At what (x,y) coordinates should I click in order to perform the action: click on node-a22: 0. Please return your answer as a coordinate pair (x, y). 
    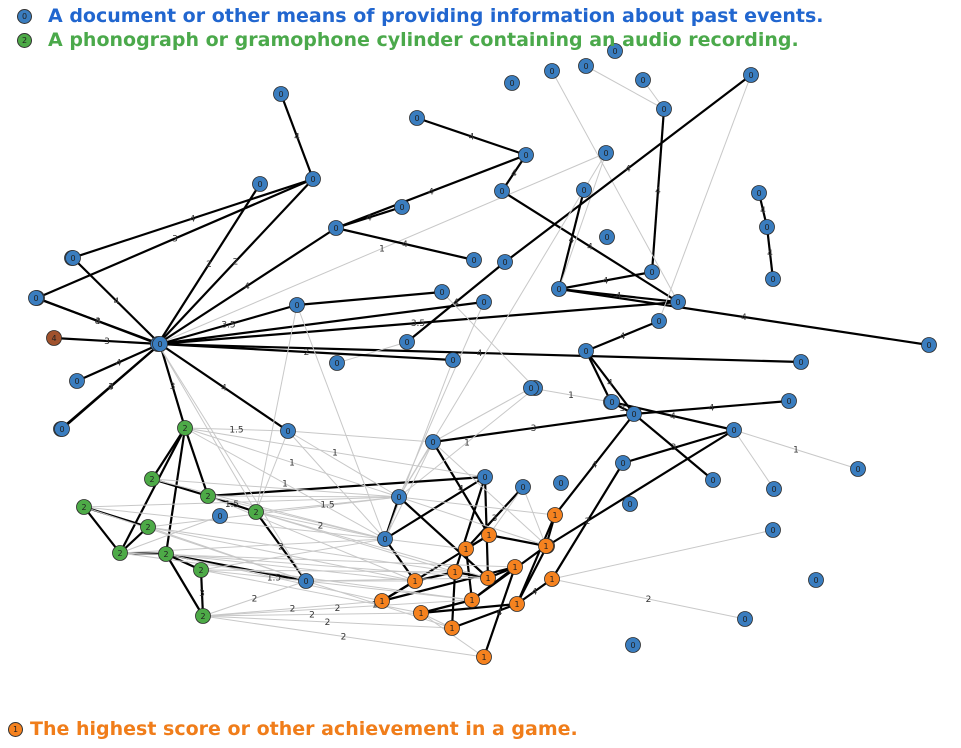
    Looking at the image, I should click on (584, 190).